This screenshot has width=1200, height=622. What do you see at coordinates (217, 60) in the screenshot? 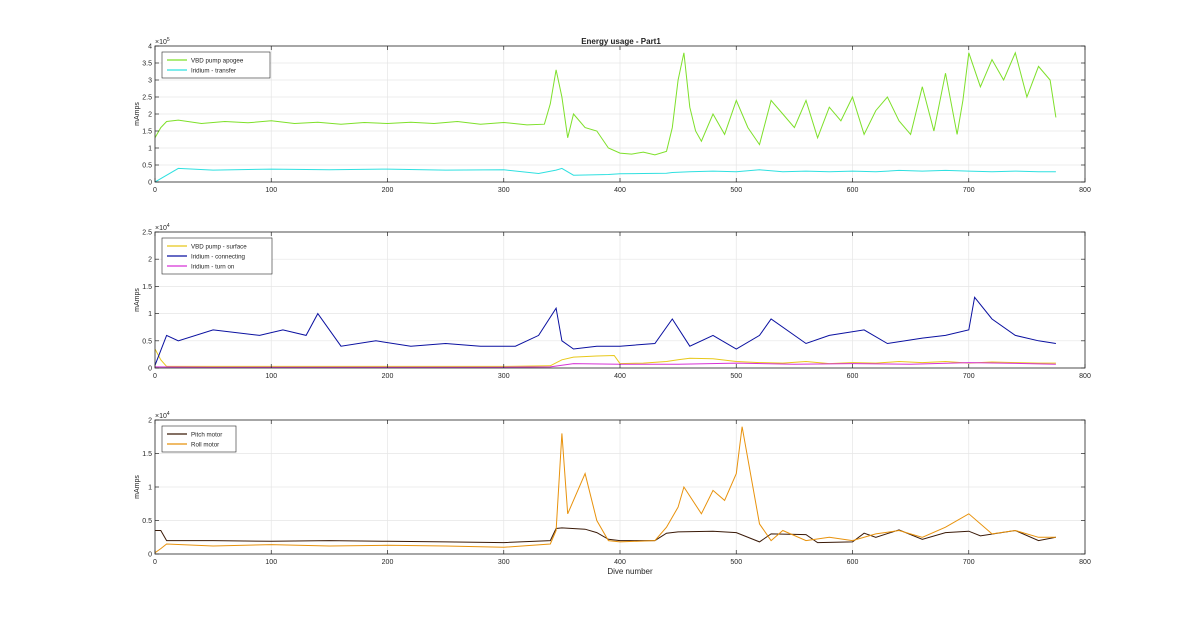
I see `legend-label-1: VBD pump apogee` at bounding box center [217, 60].